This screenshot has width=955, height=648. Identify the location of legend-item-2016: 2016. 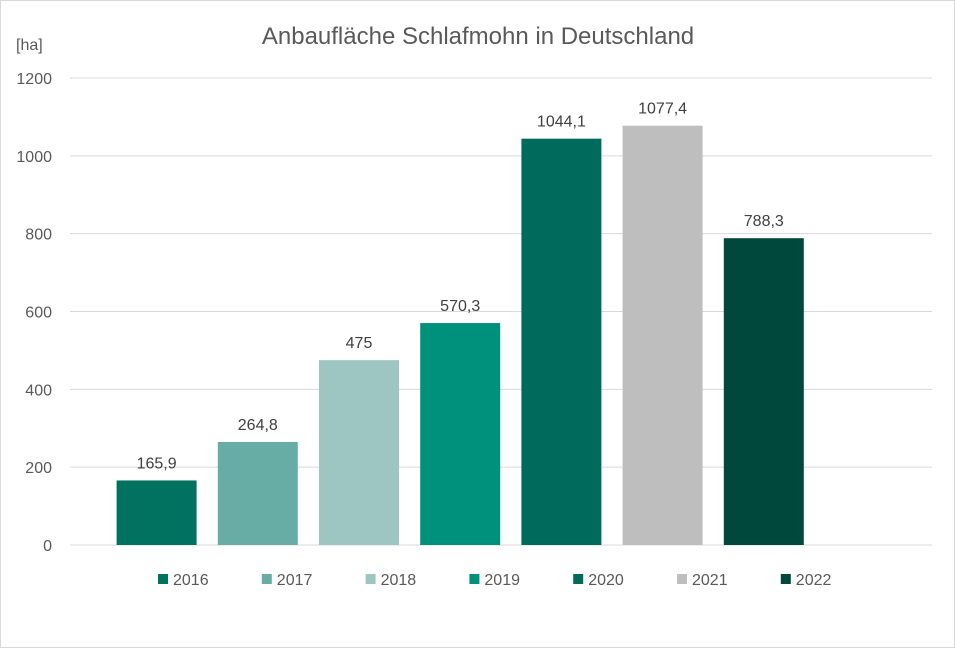
(183, 580).